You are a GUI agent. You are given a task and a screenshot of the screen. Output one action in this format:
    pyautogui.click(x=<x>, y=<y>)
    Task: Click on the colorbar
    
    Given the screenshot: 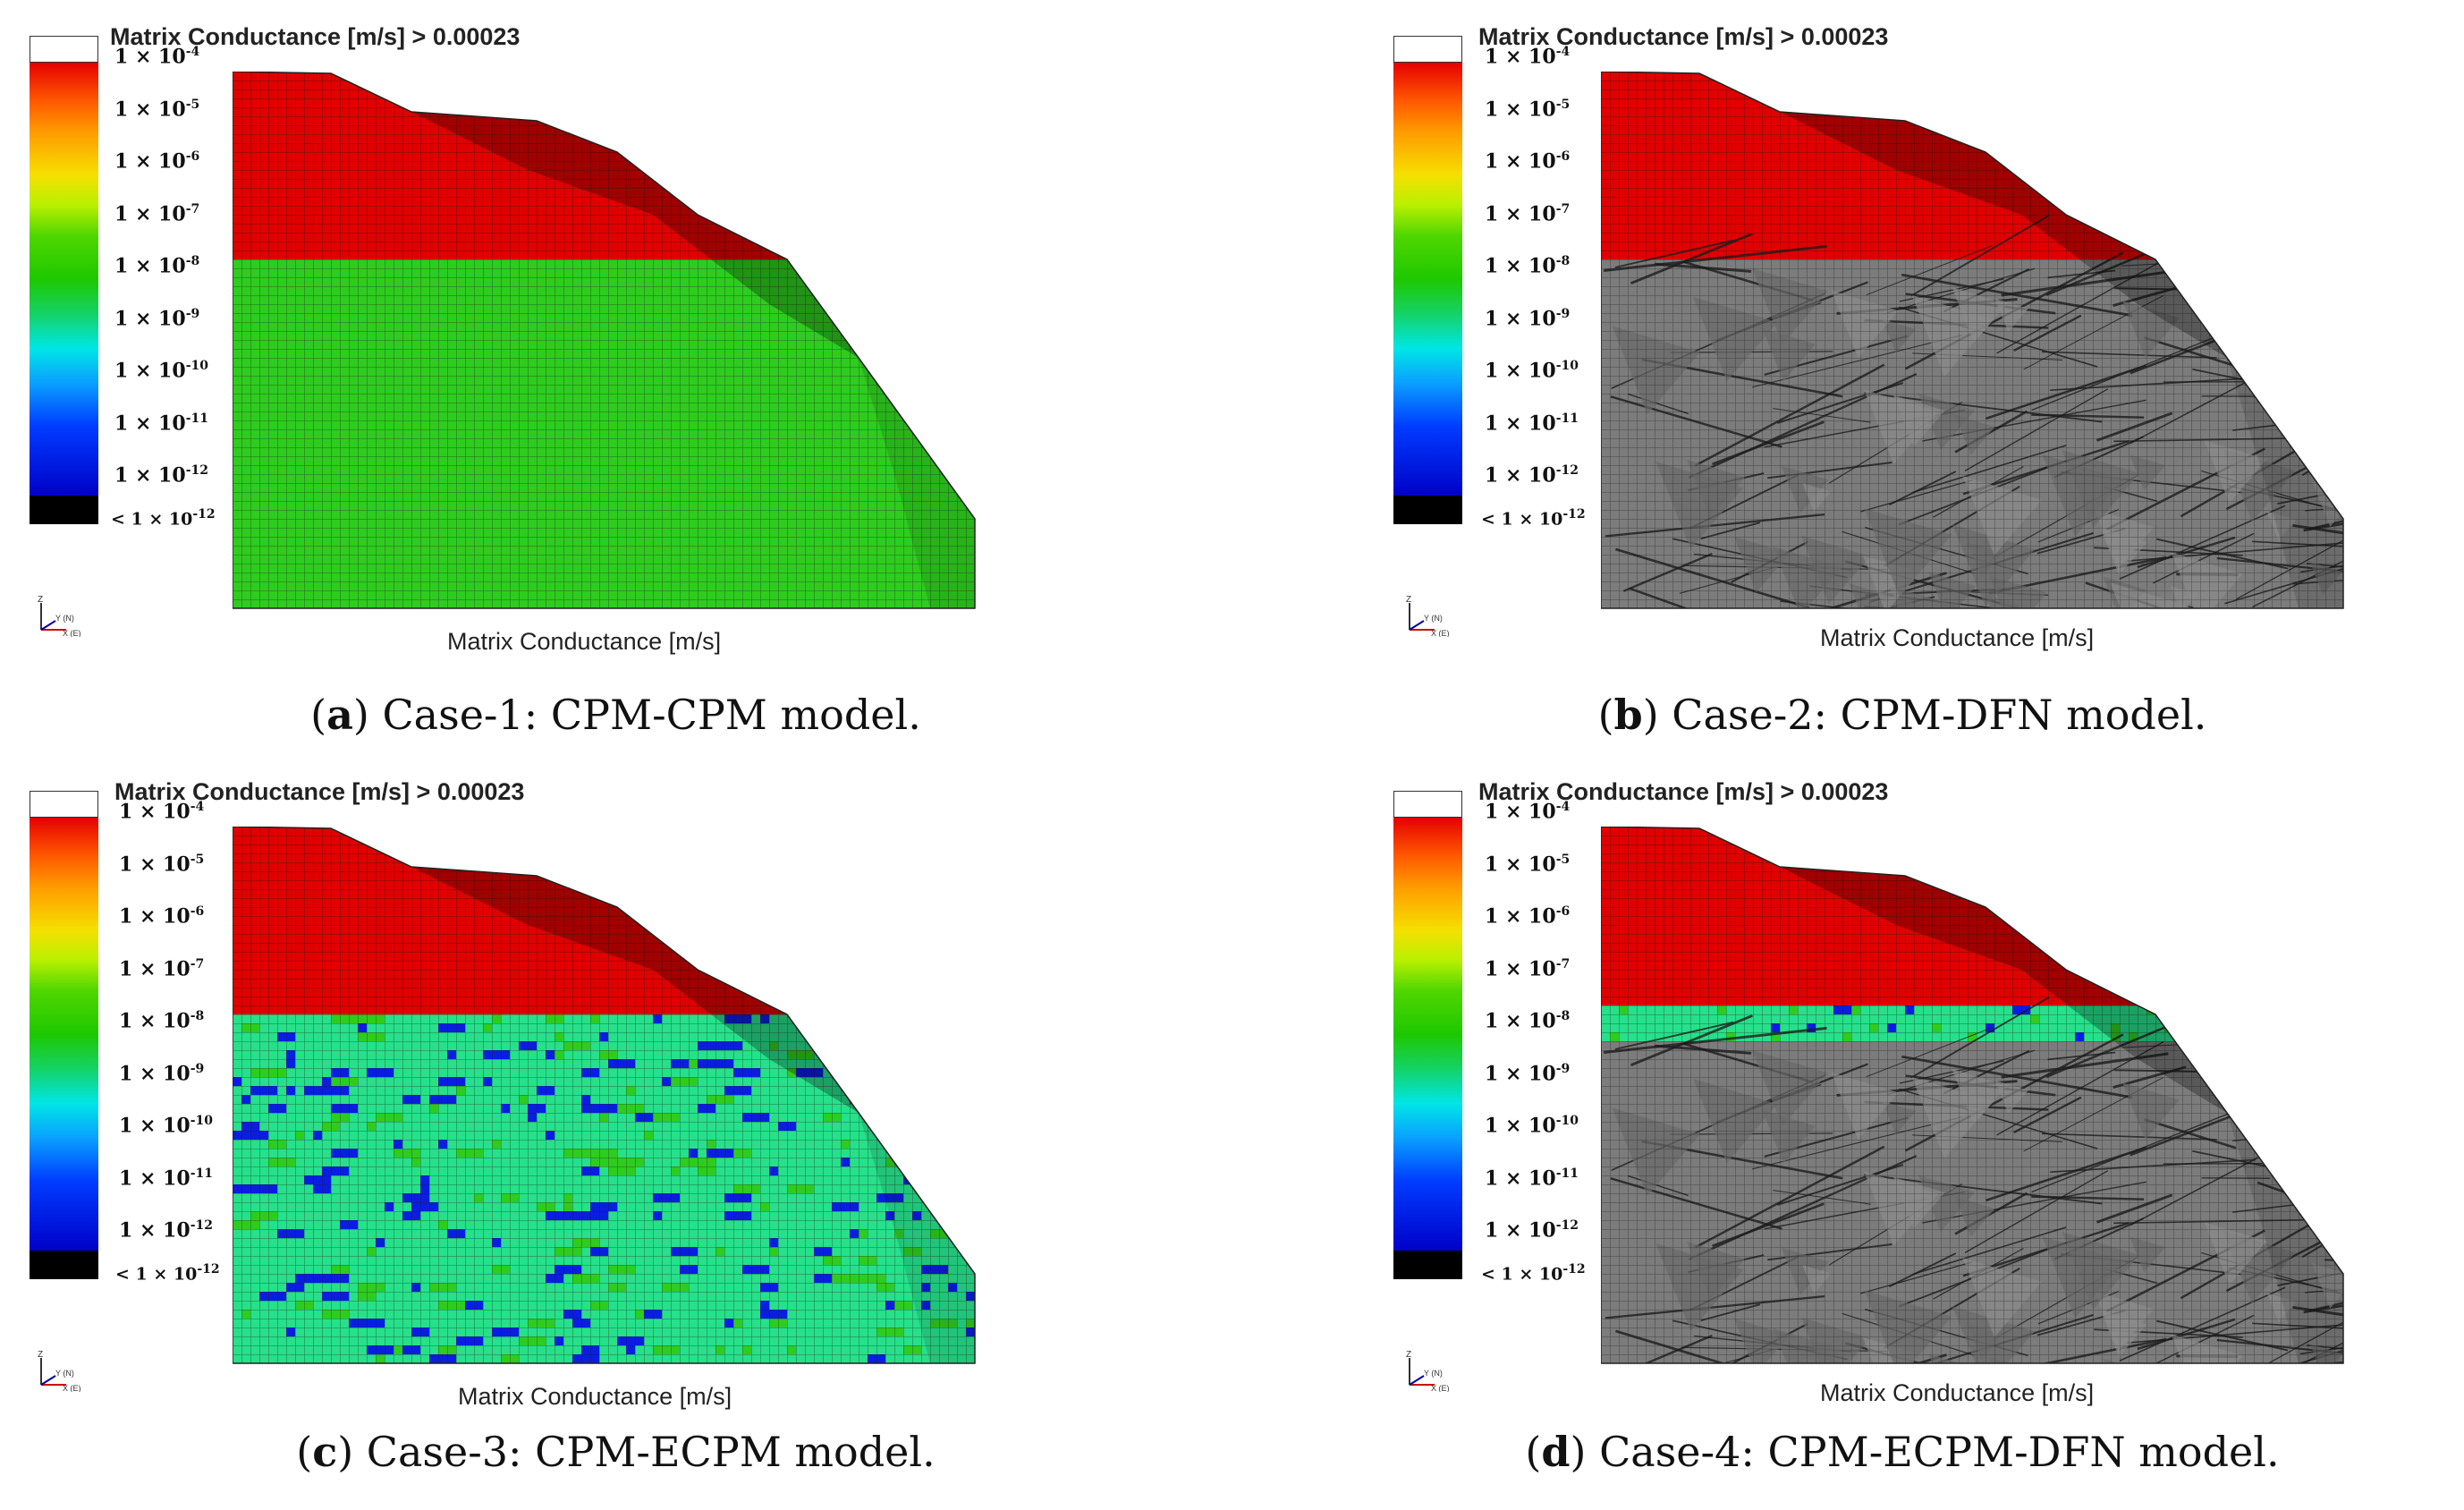 What is the action you would take?
    pyautogui.click(x=1427, y=280)
    